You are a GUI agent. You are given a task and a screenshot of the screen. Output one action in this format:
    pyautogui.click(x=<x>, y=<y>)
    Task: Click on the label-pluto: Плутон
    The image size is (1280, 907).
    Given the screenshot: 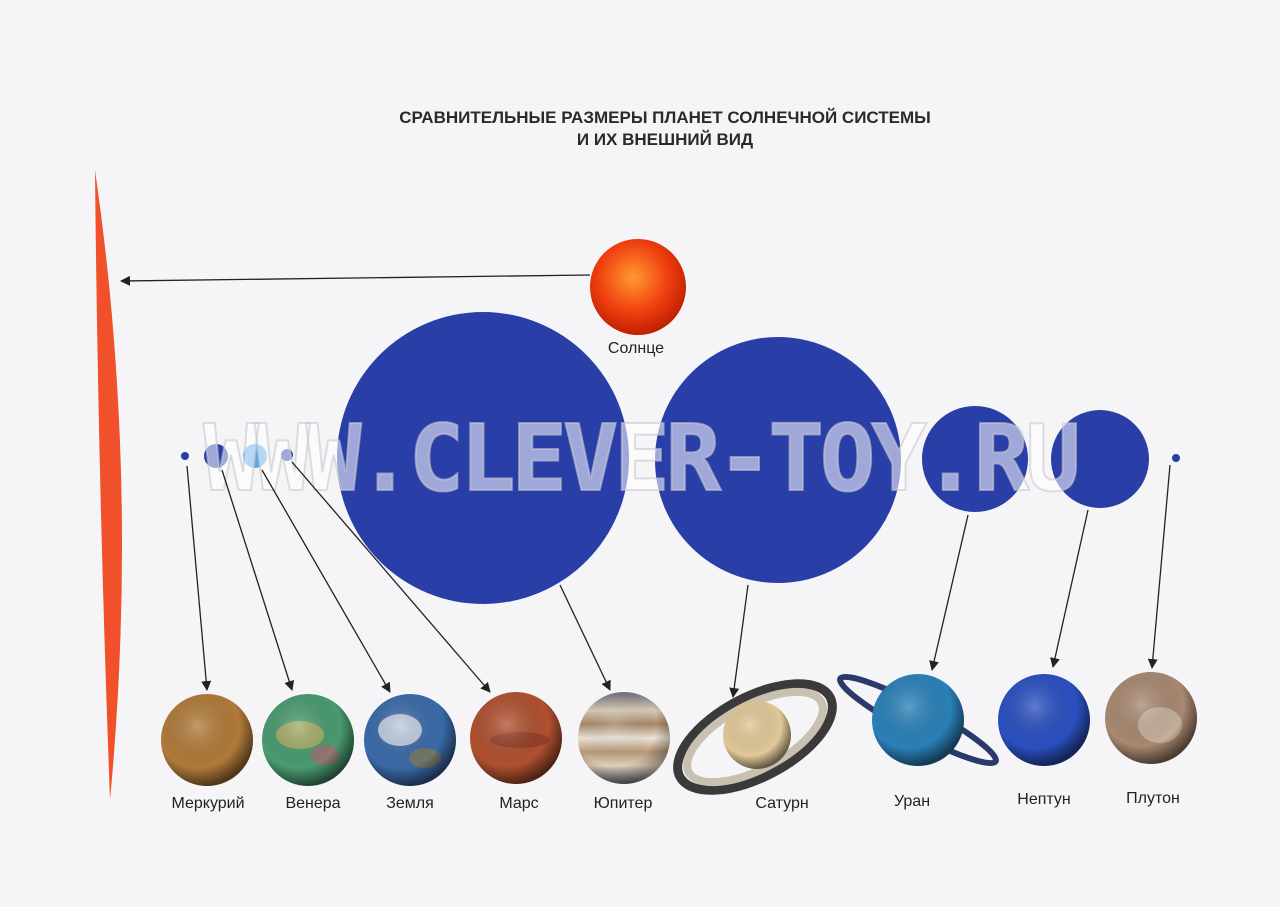 What is the action you would take?
    pyautogui.click(x=1153, y=798)
    